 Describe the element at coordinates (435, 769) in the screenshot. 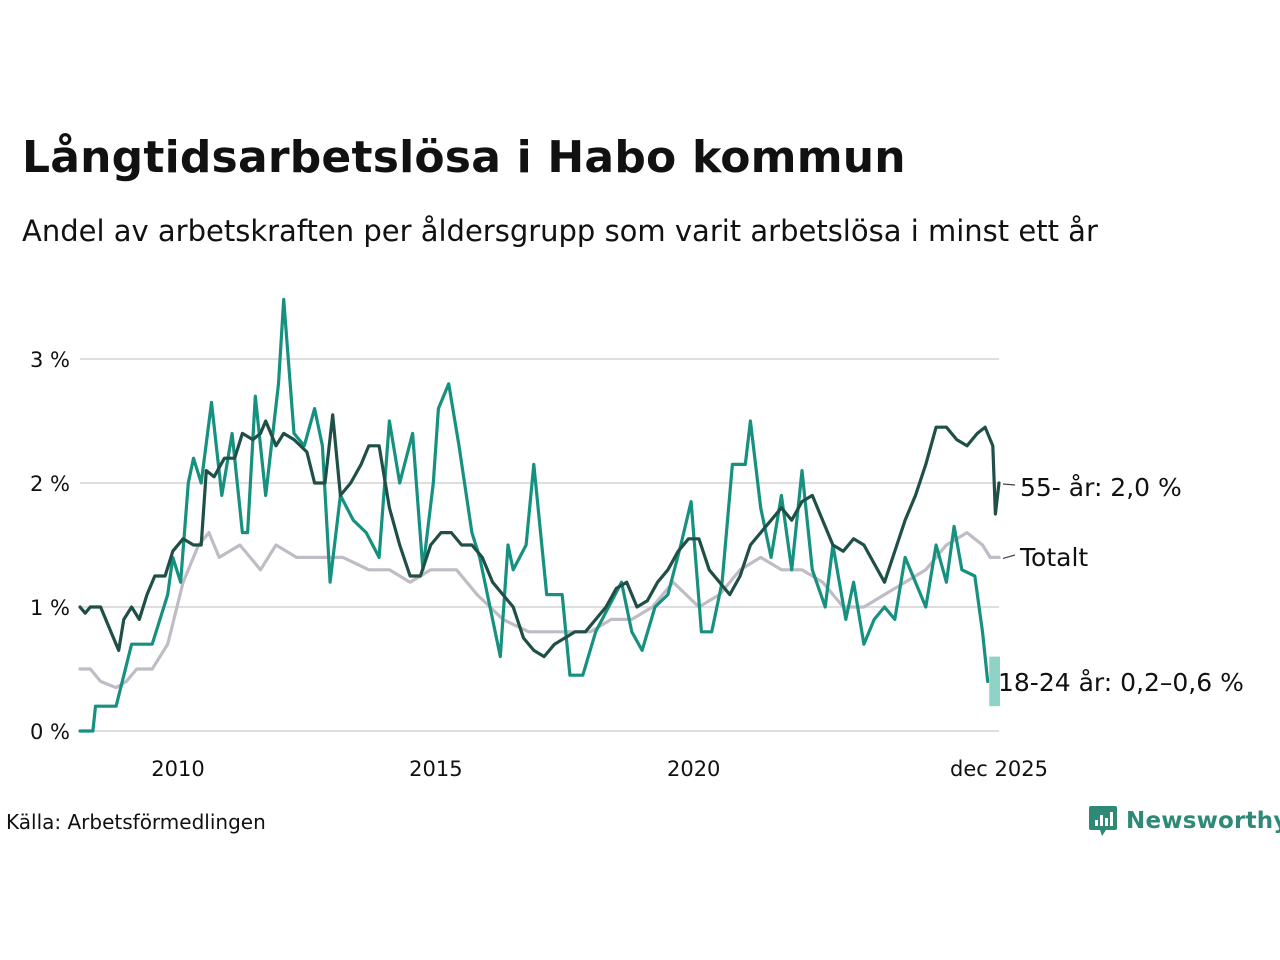

I see `x-tick-label: 2015` at that location.